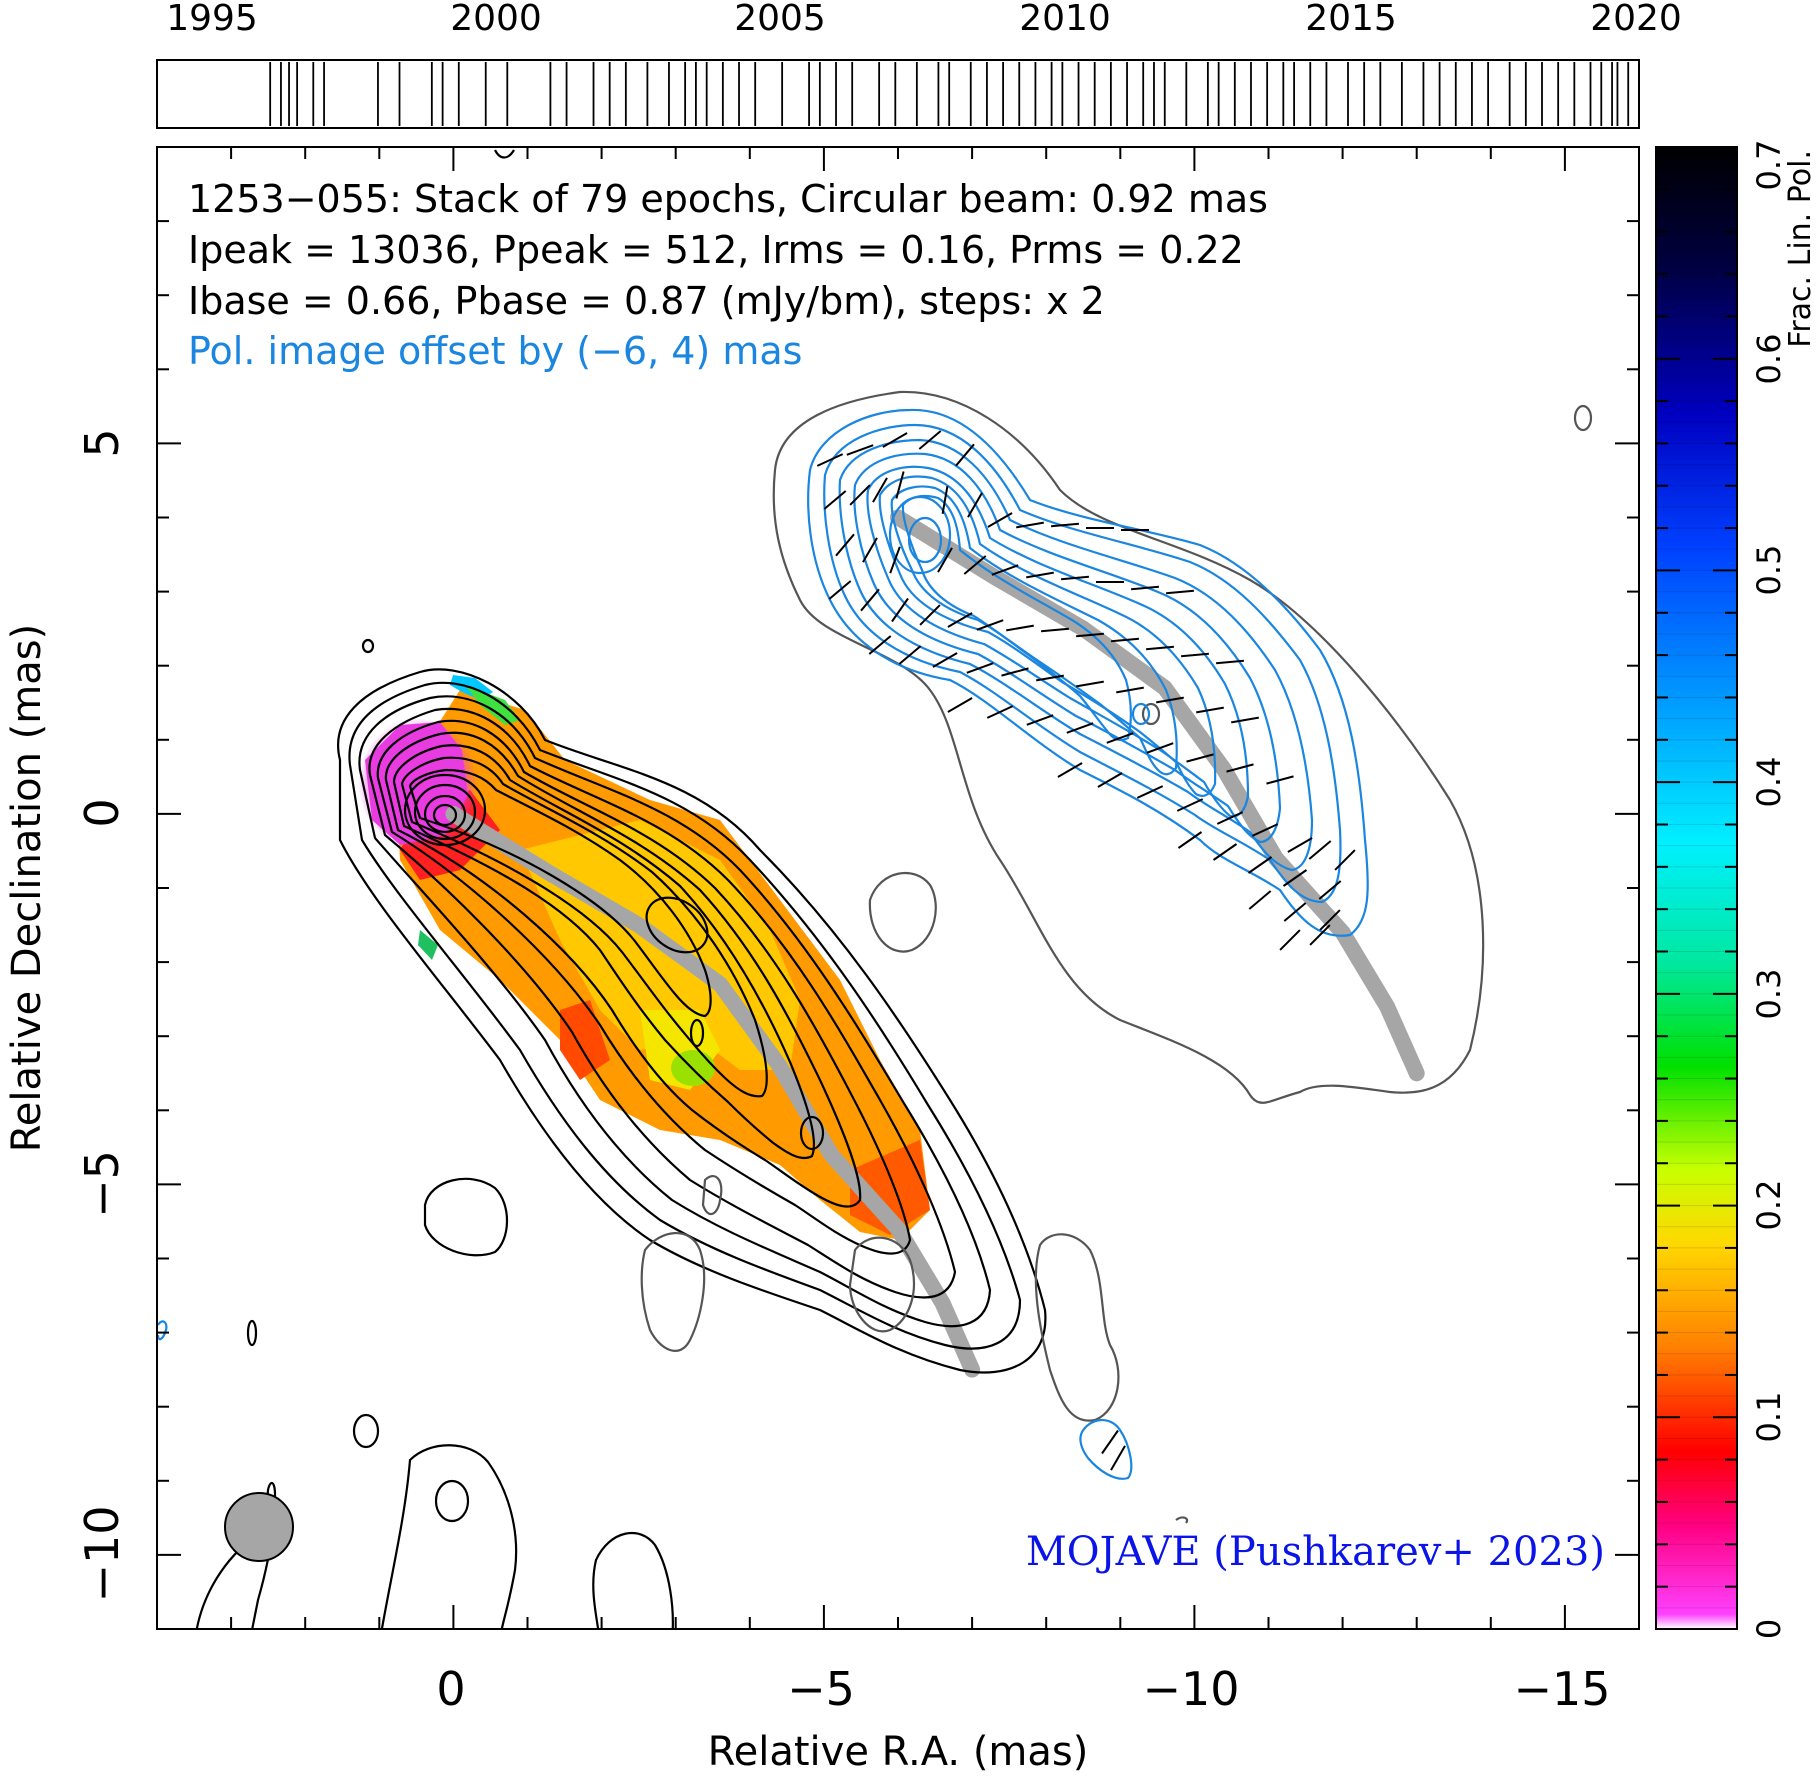  I want to click on y-tick-label: −5, so click(102, 1184).